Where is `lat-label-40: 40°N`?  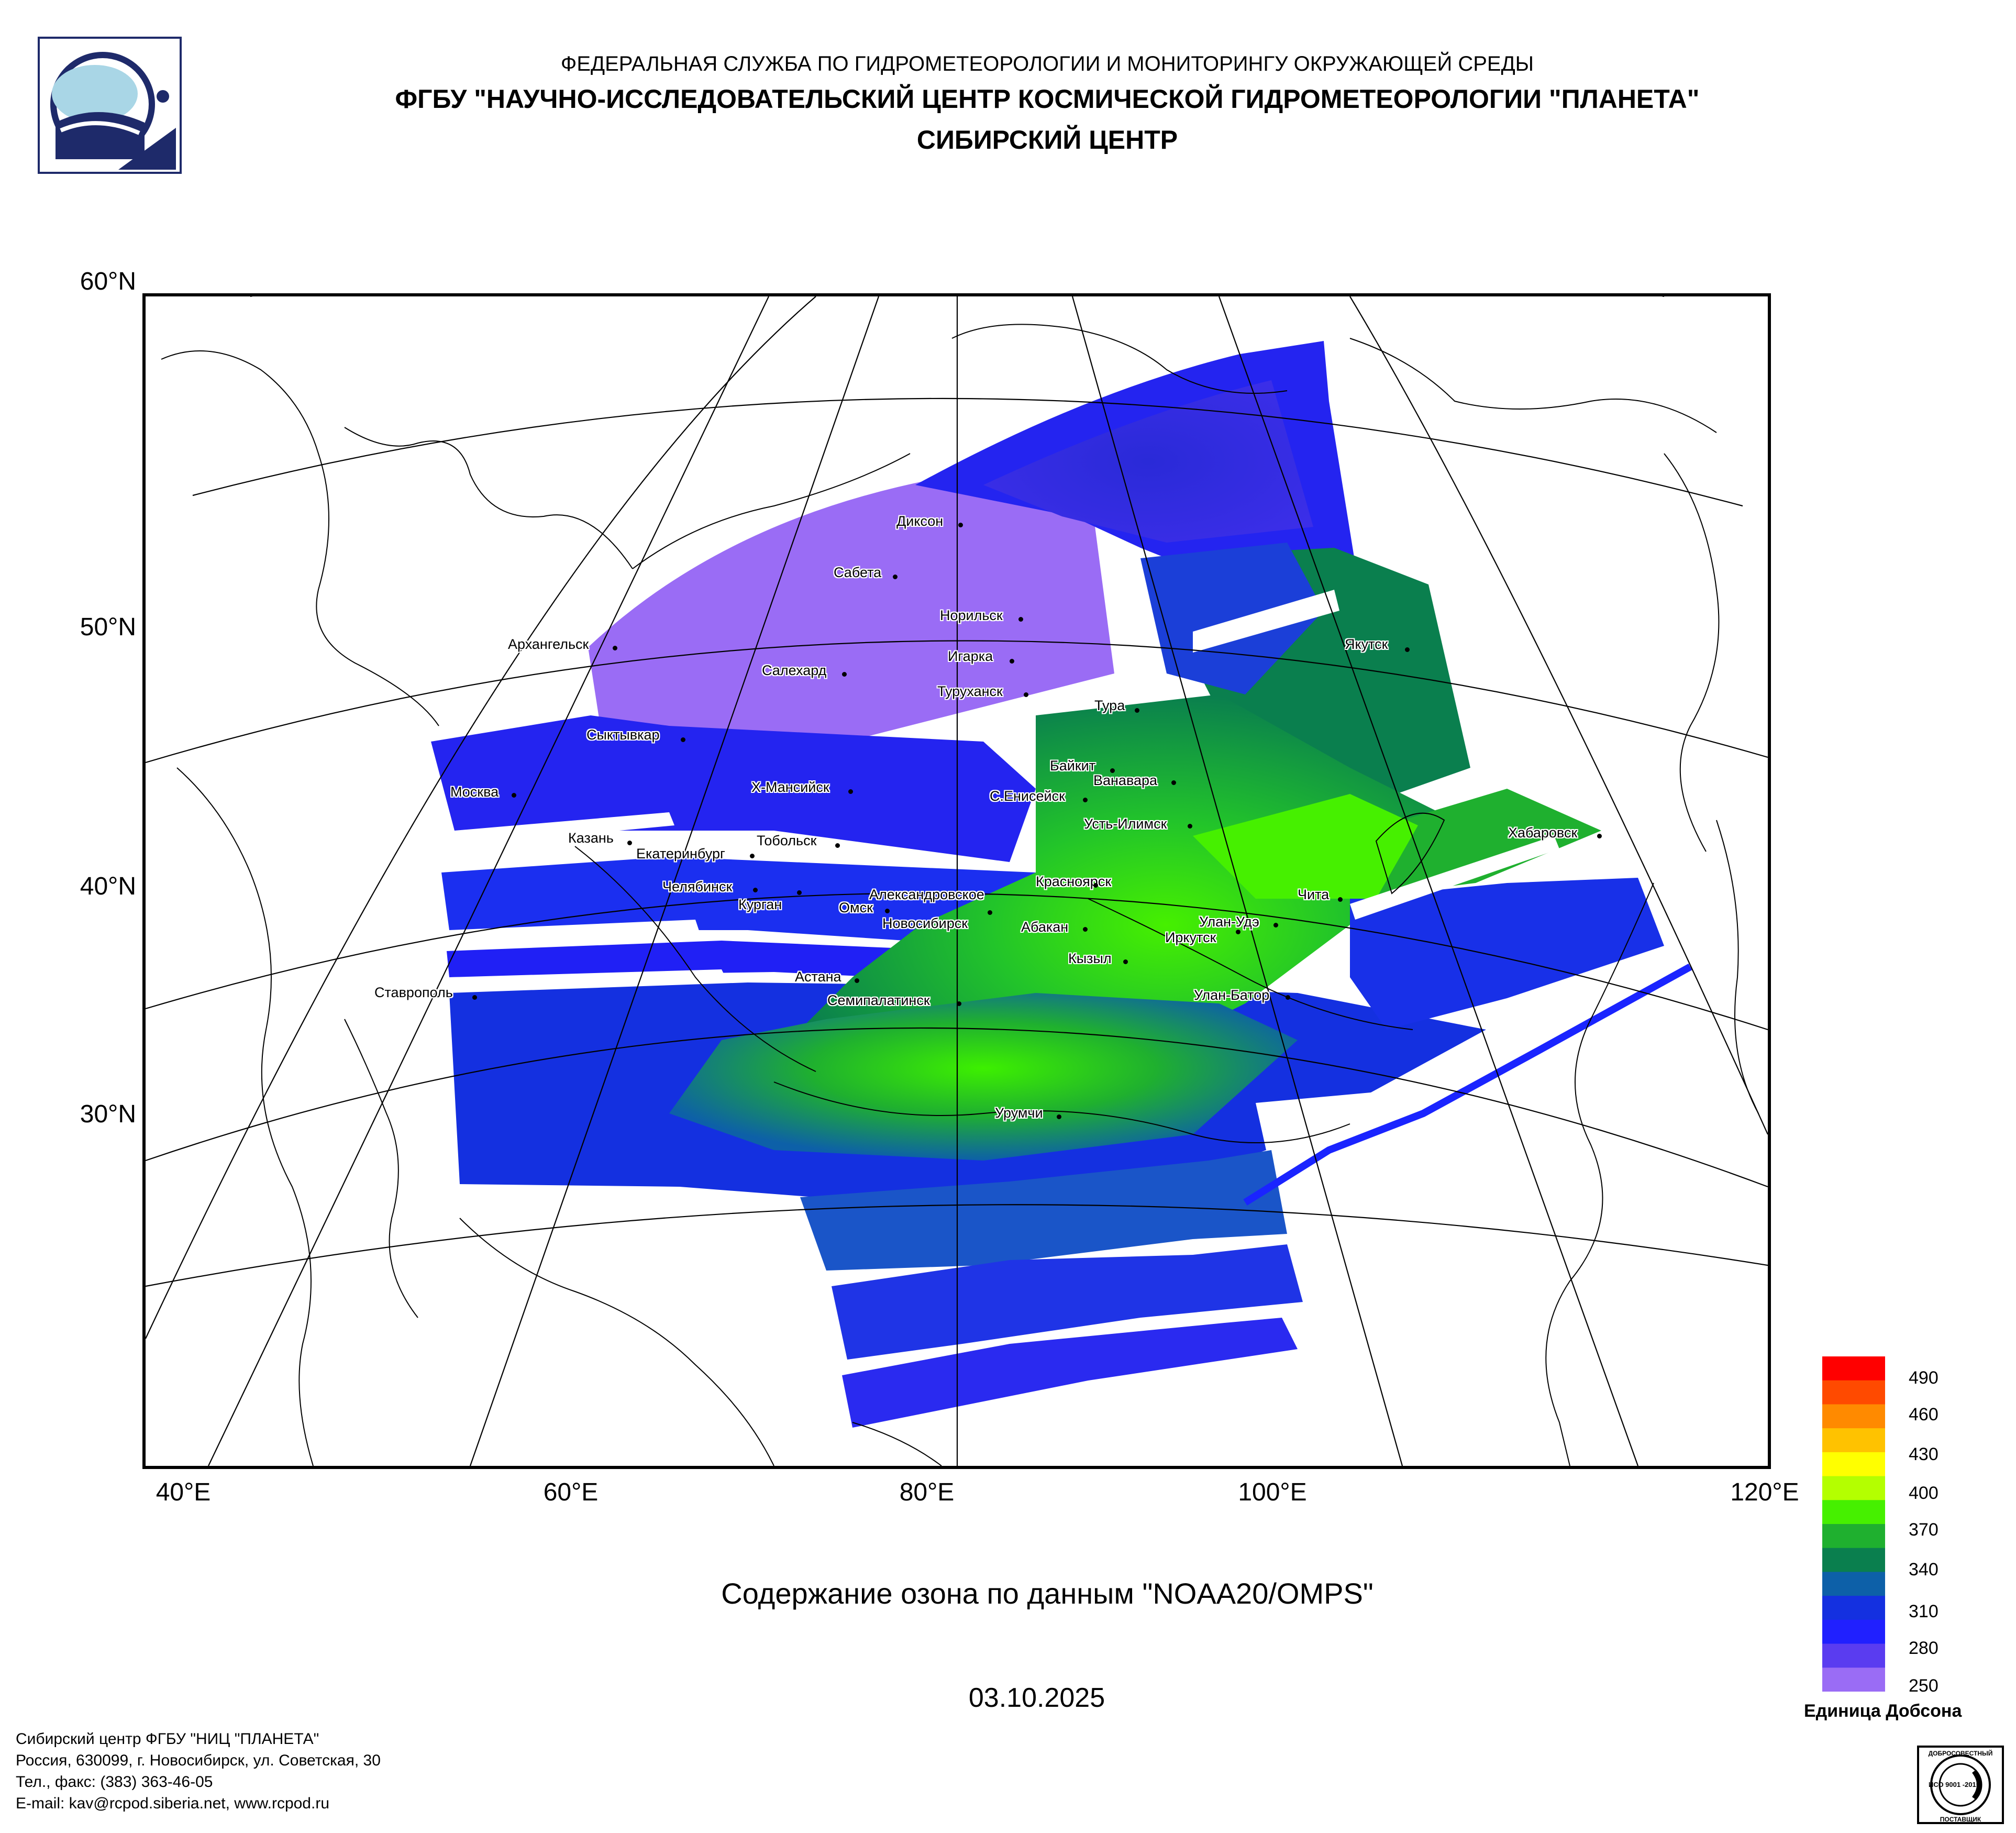 lat-label-40: 40°N is located at coordinates (108, 886).